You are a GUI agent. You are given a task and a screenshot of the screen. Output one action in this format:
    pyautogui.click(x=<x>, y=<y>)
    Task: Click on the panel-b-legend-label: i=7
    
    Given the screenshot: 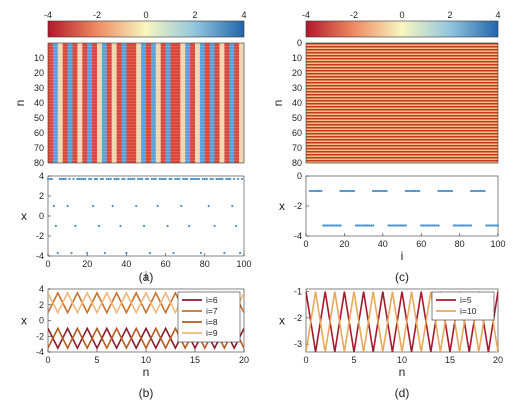 What is the action you would take?
    pyautogui.click(x=212, y=311)
    